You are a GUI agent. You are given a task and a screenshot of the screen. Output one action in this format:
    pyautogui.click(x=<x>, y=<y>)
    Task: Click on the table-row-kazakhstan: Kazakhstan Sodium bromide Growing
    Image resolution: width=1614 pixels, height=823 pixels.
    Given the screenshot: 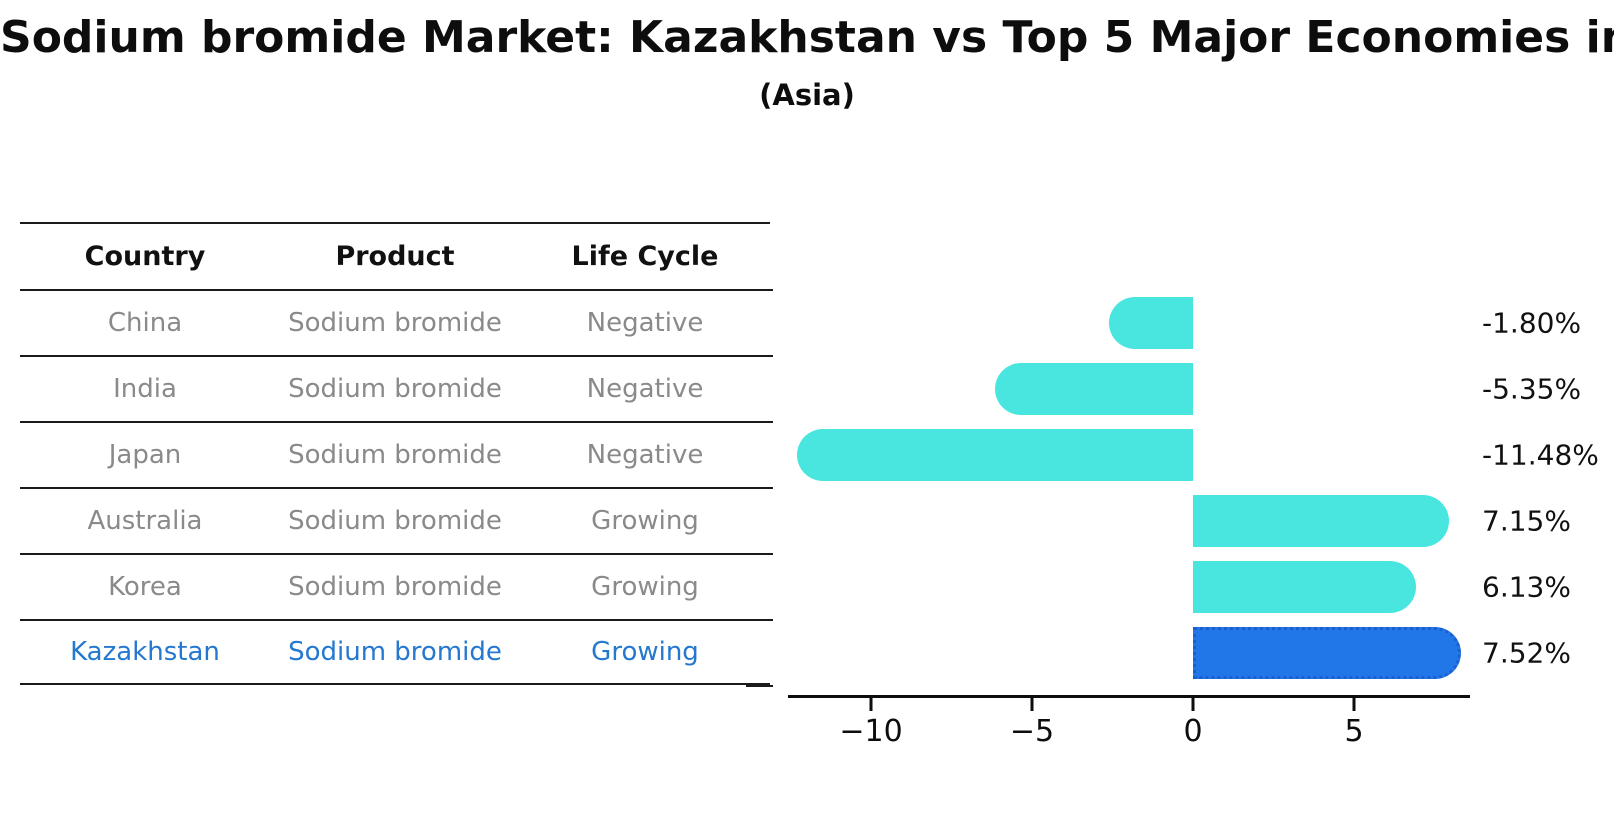 What is the action you would take?
    pyautogui.click(x=395, y=652)
    